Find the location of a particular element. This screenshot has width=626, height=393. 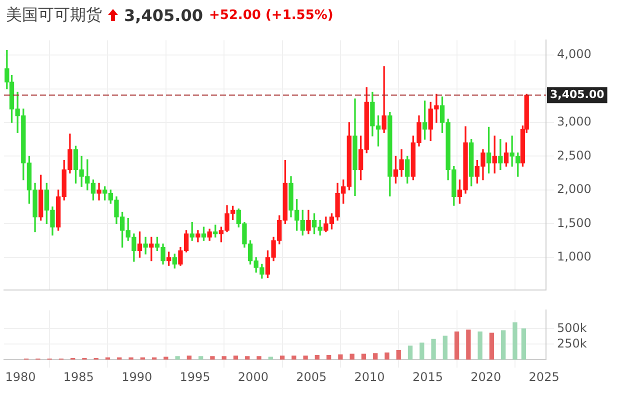

x-tick-label: 1990 is located at coordinates (137, 377).